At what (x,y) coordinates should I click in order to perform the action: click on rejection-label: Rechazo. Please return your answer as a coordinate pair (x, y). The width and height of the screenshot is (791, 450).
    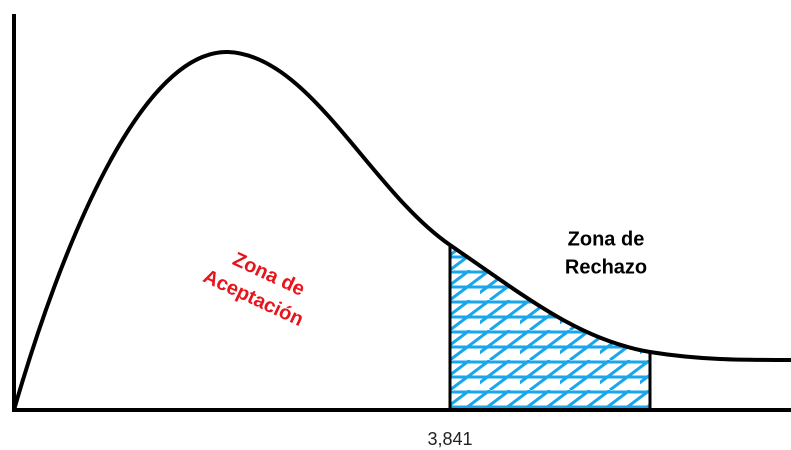
    Looking at the image, I should click on (606, 267).